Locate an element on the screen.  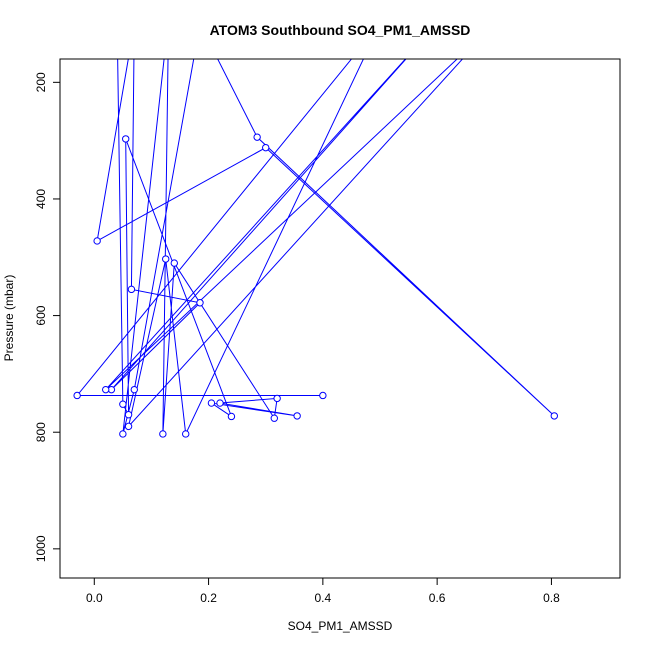
x-axis: 0.0 0.2 0.4 0.6 0.8 is located at coordinates (323, 591).